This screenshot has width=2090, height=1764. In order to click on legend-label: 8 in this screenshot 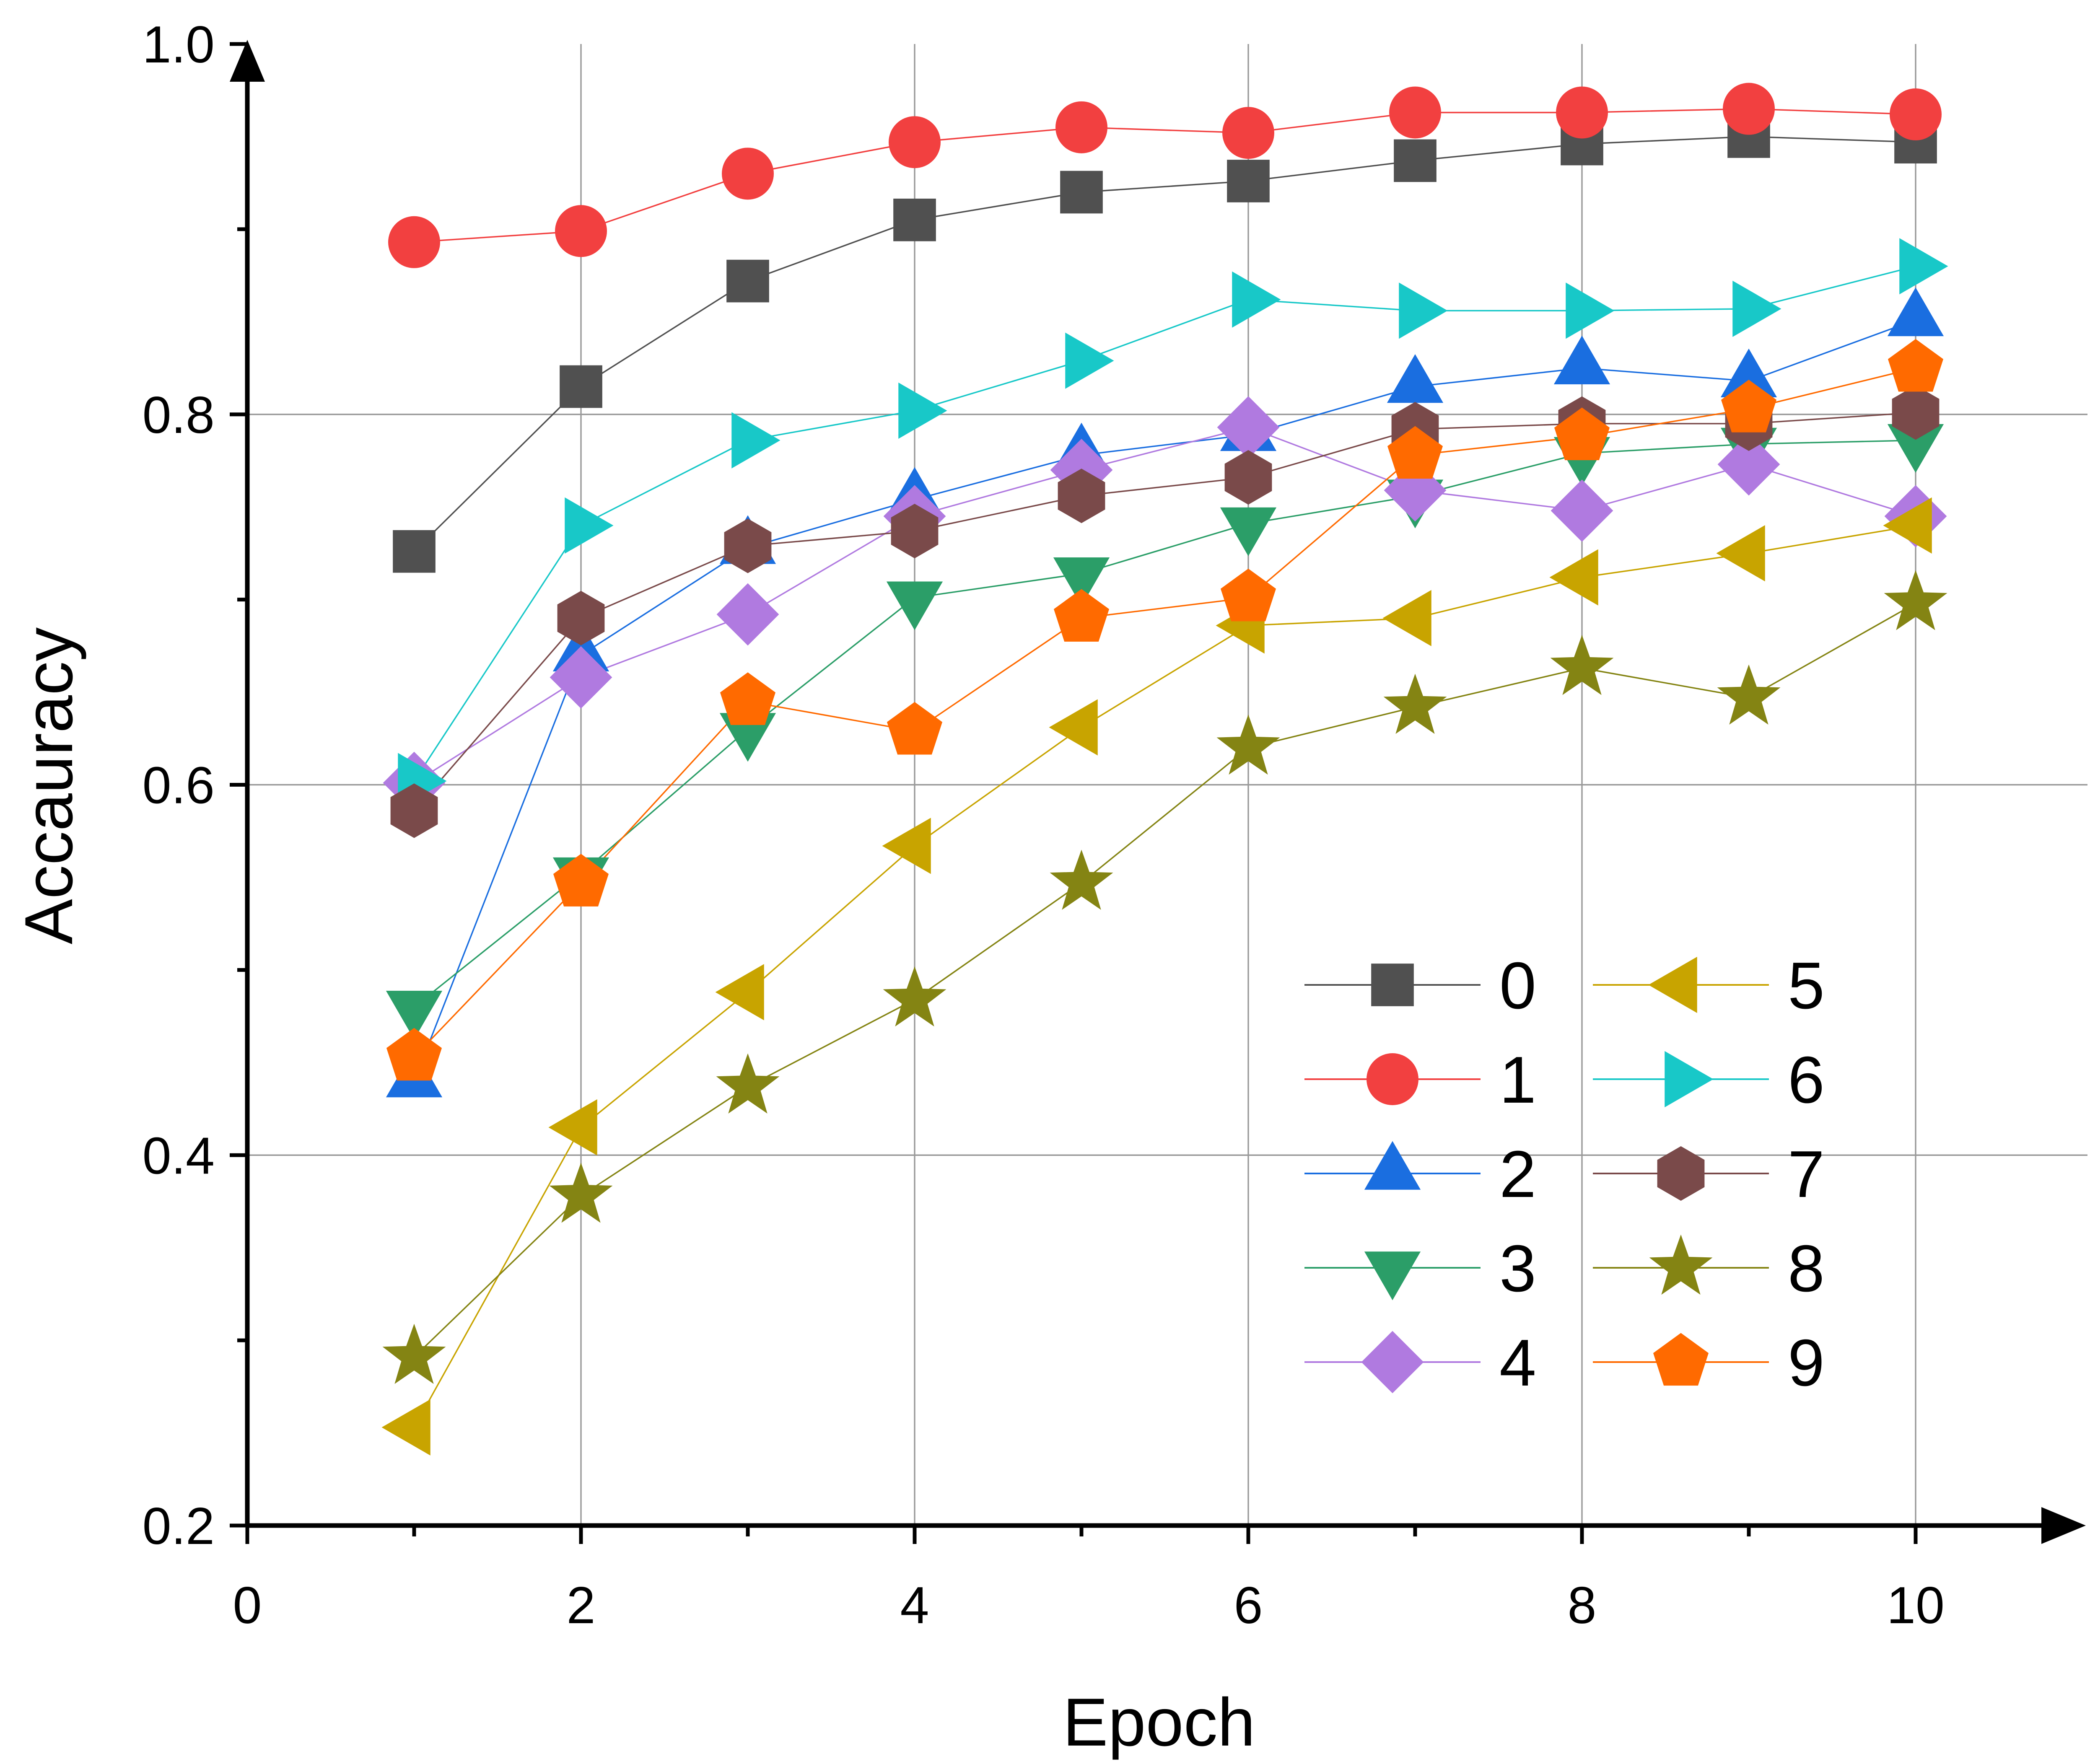, I will do `click(1806, 1269)`.